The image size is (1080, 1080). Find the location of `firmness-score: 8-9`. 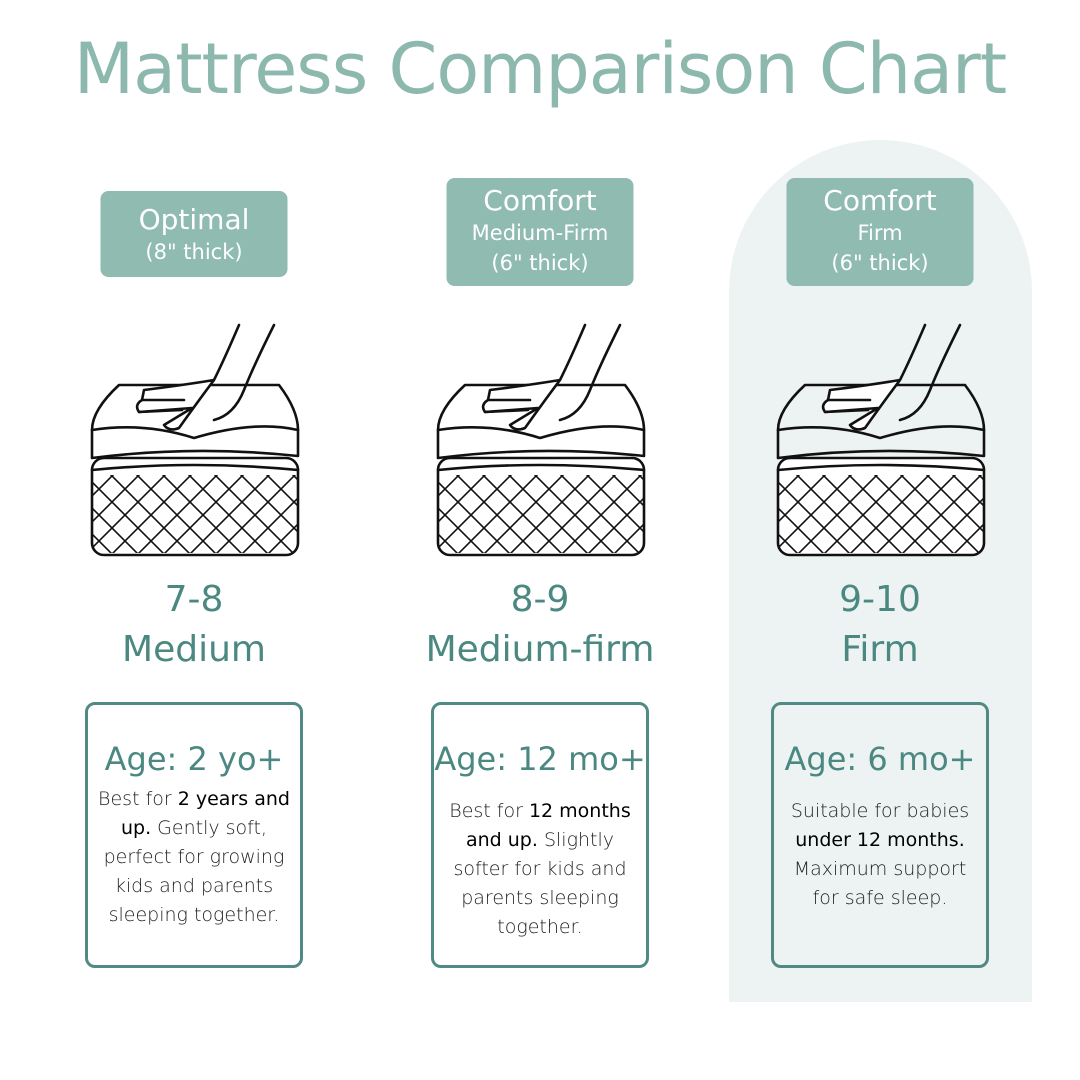

firmness-score: 8-9 is located at coordinates (540, 599).